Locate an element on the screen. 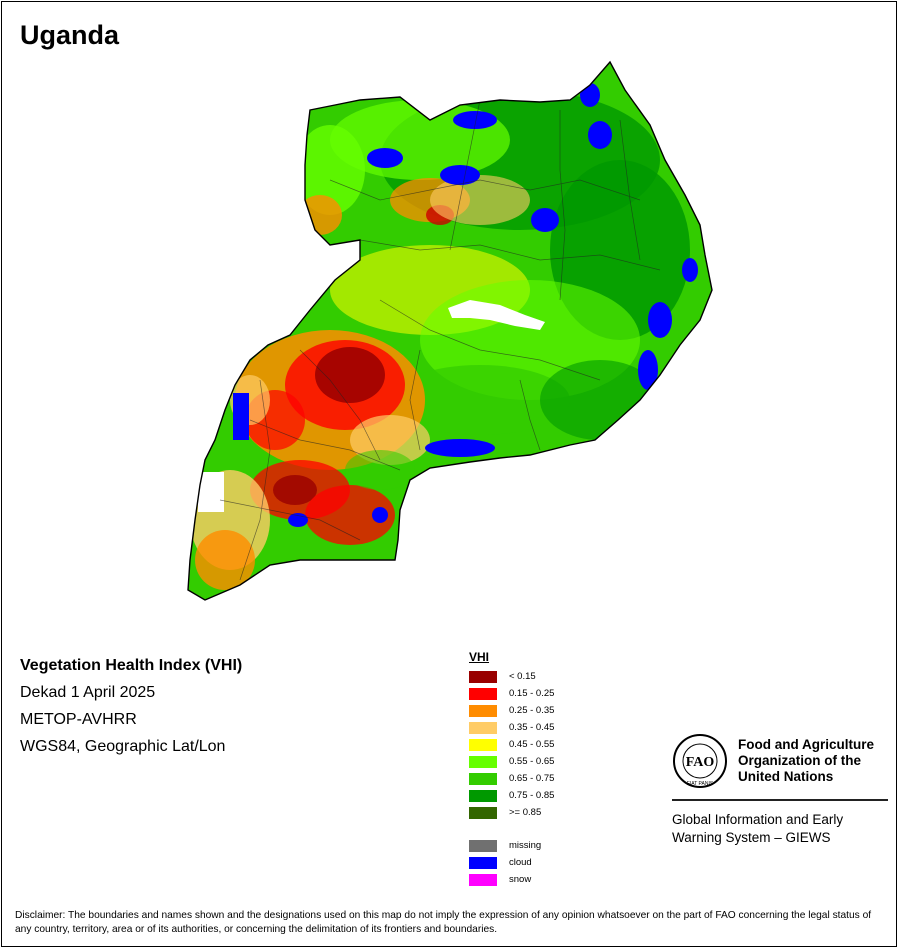  legend-item: 0.15 - 0.25 is located at coordinates (511, 693).